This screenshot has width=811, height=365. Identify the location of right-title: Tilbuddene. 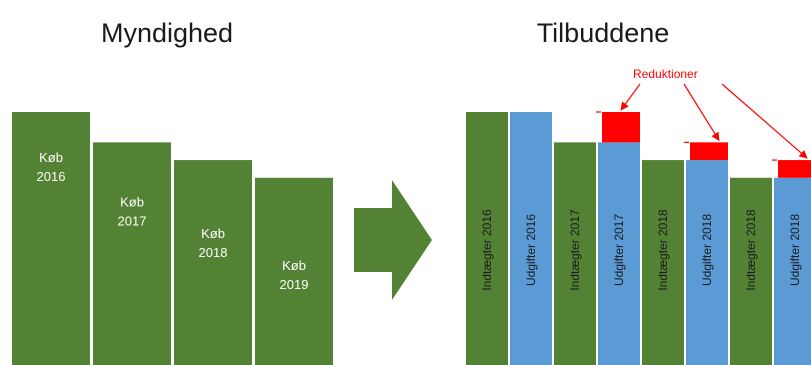
(603, 33).